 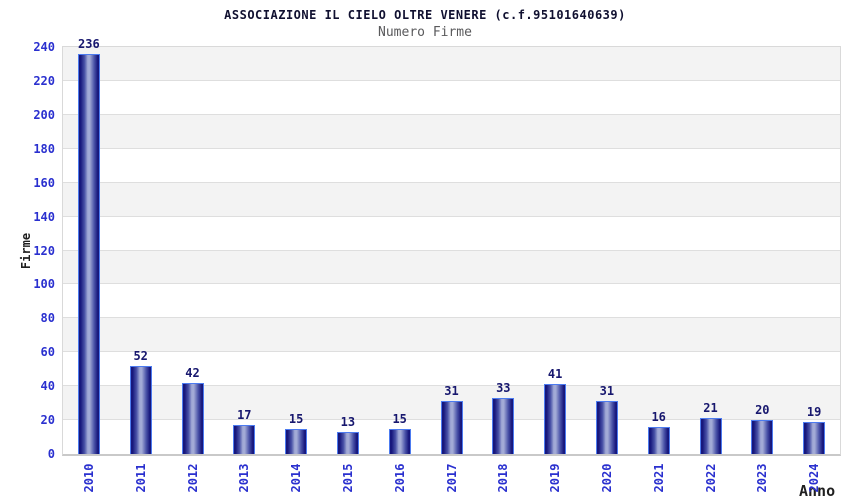 I want to click on bar-value-label: 20, so click(x=762, y=410).